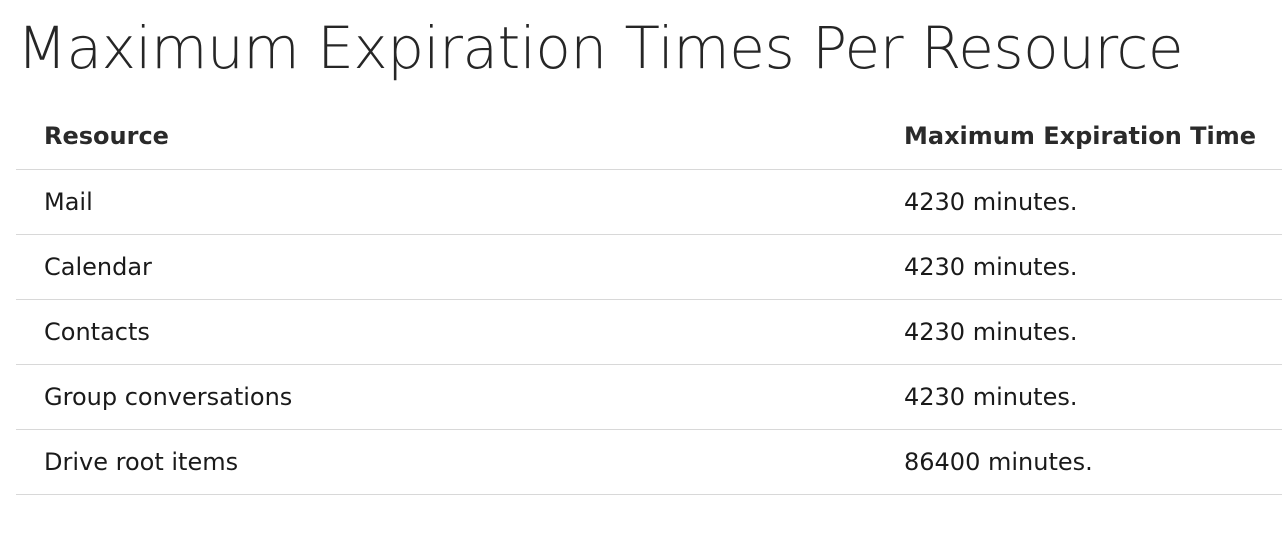  What do you see at coordinates (649, 266) in the screenshot?
I see `table-row: Calendar 4230 minutes.` at bounding box center [649, 266].